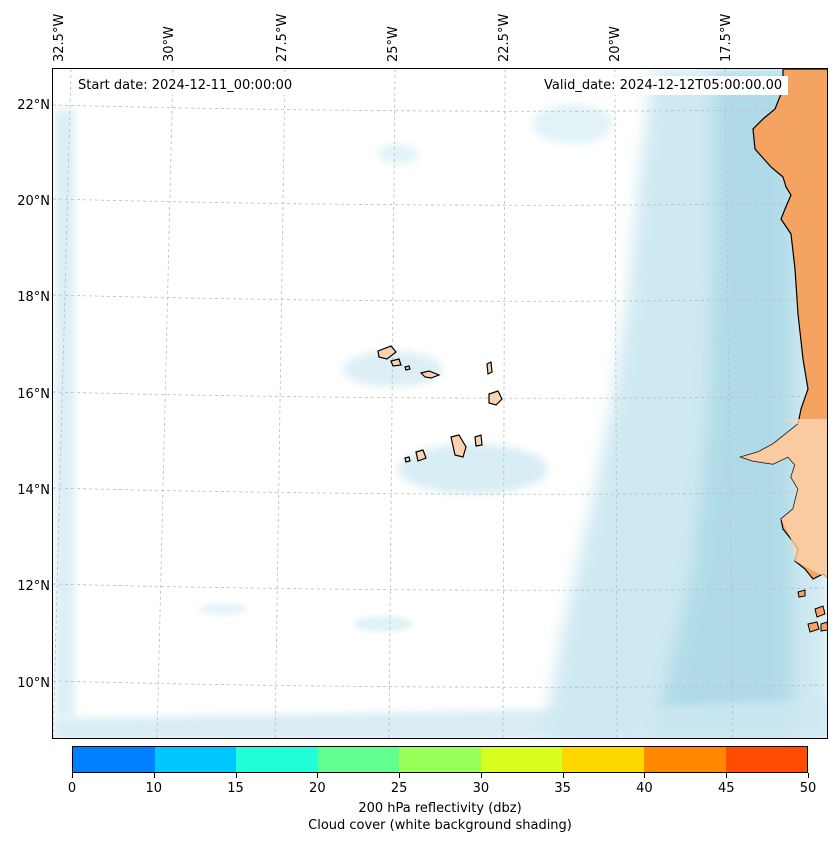 The width and height of the screenshot is (837, 843). I want to click on island-sao-nicolau, so click(430, 374).